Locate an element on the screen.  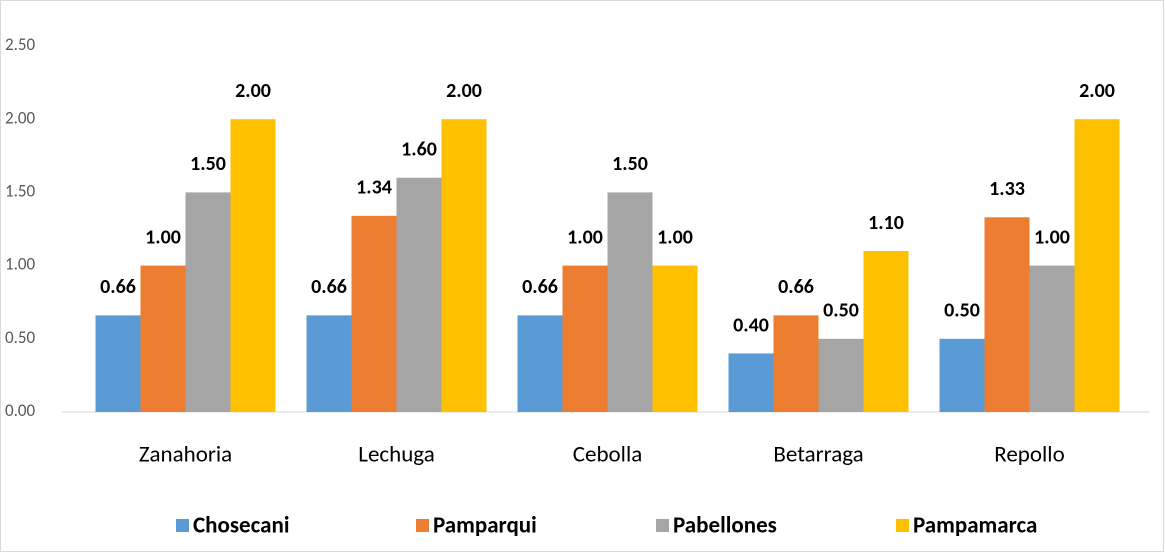
data-label: 1.34 is located at coordinates (374, 188).